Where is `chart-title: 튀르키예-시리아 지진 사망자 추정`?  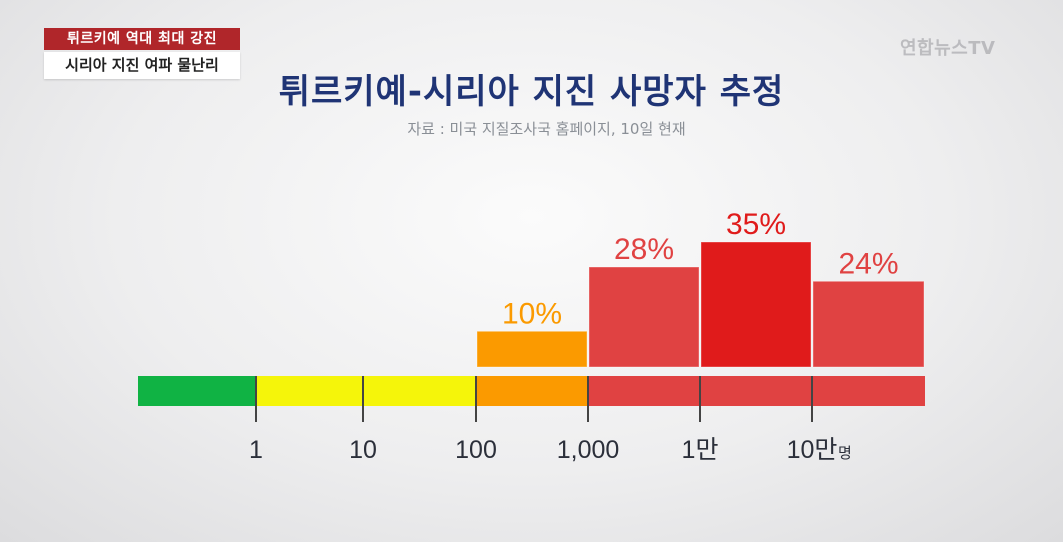 chart-title: 튀르키예-시리아 지진 사망자 추정 is located at coordinates (531, 92).